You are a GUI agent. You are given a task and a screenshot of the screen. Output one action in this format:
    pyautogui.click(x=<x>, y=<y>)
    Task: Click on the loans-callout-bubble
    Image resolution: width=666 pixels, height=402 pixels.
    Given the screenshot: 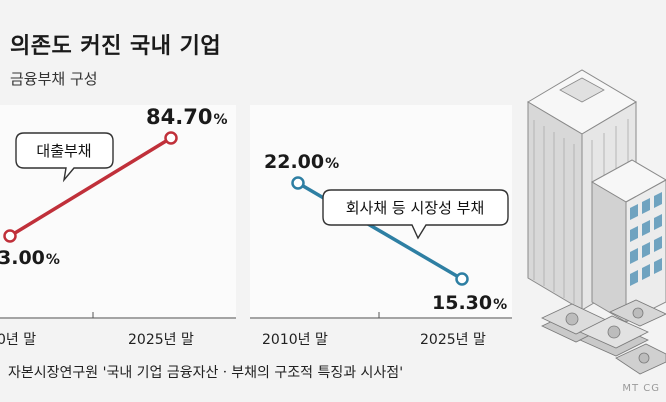 What is the action you would take?
    pyautogui.click(x=64, y=157)
    